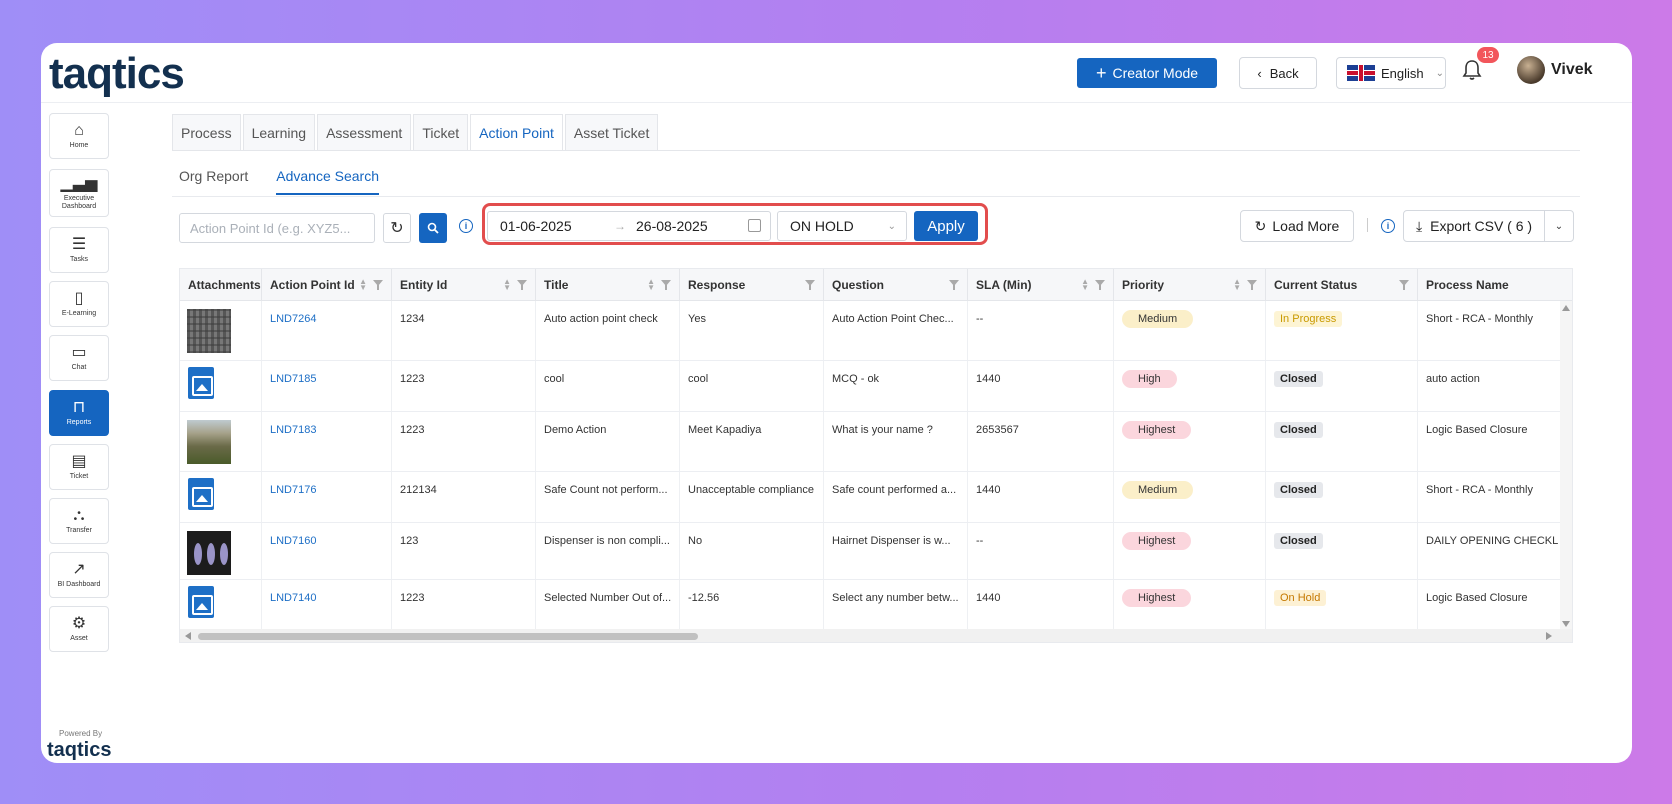  What do you see at coordinates (1475, 72) in the screenshot?
I see `bell-icon` at bounding box center [1475, 72].